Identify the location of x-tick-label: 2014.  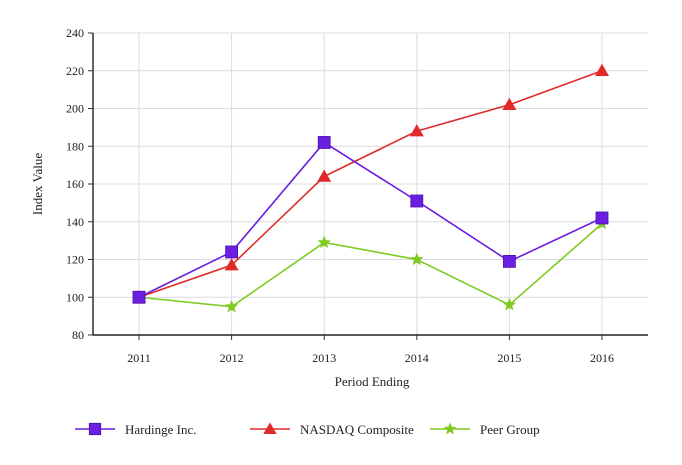
(417, 358).